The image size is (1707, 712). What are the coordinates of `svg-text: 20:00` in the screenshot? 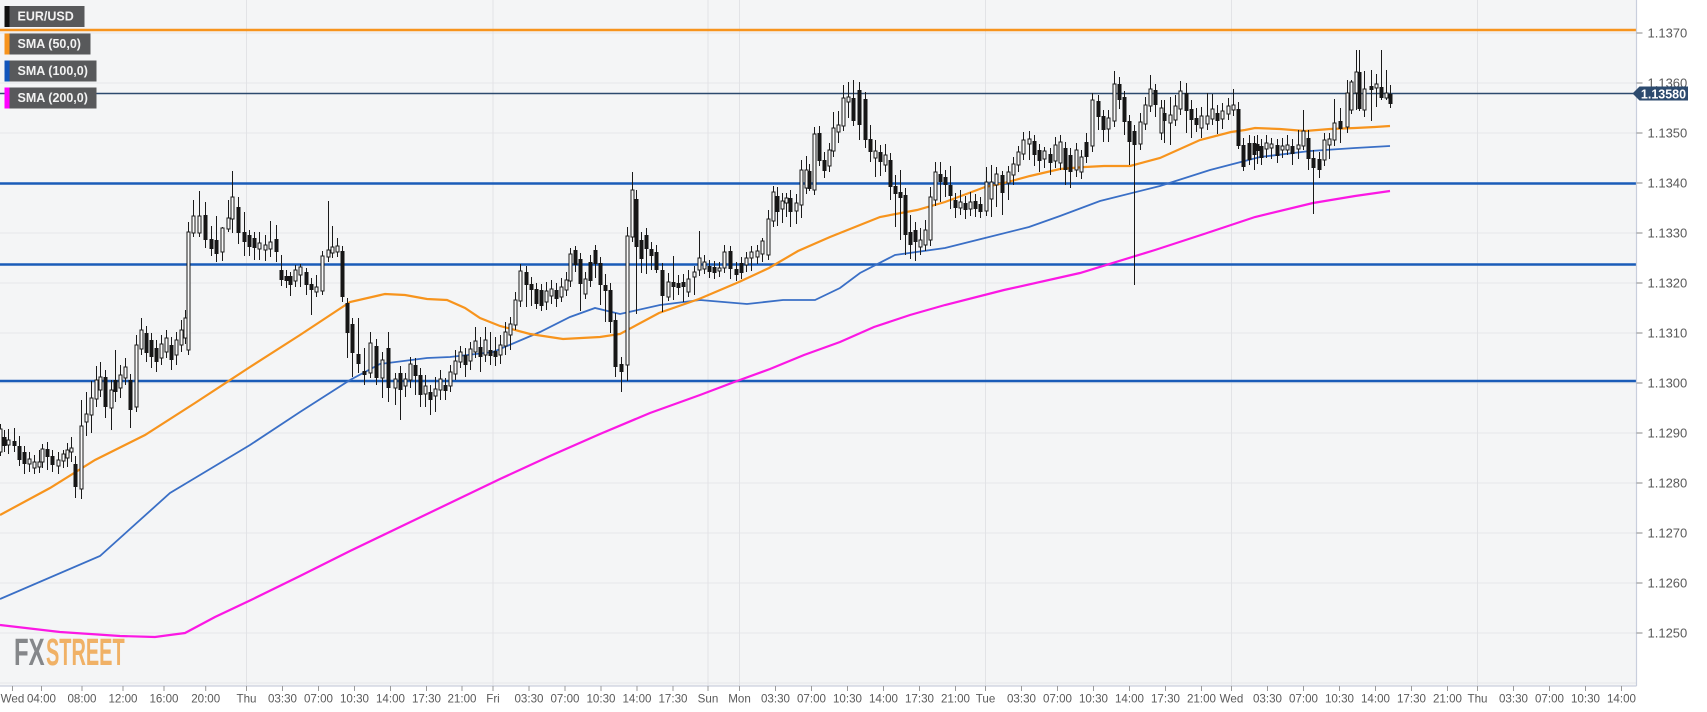 It's located at (205, 699).